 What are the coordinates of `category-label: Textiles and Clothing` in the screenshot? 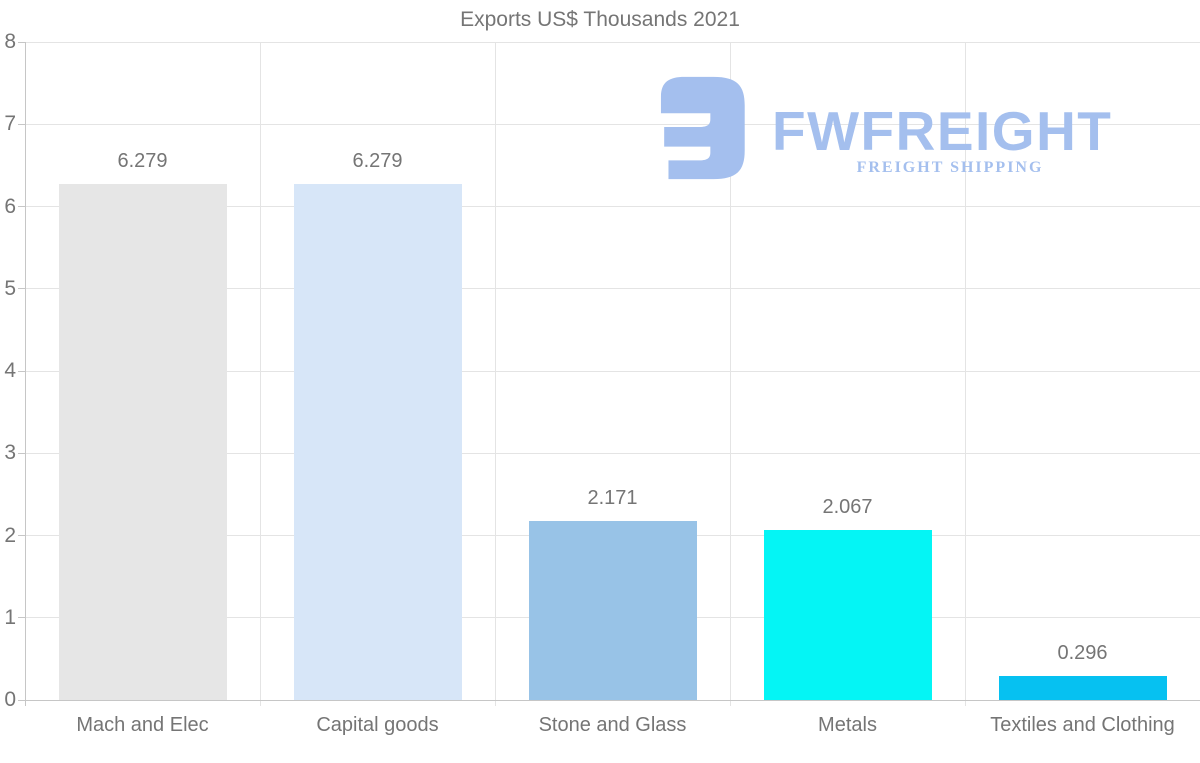 It's located at (1082, 725).